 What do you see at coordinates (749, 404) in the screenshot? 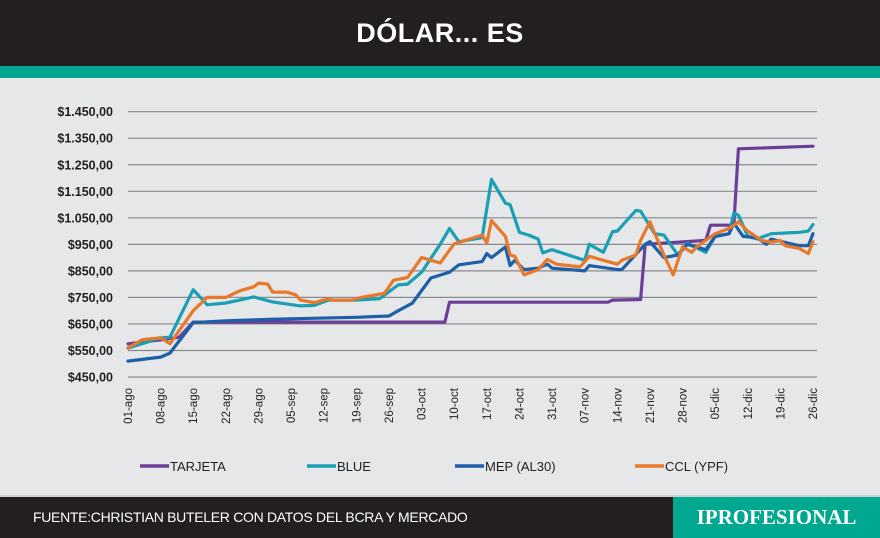
I see `x-tick-label: 12-dic` at bounding box center [749, 404].